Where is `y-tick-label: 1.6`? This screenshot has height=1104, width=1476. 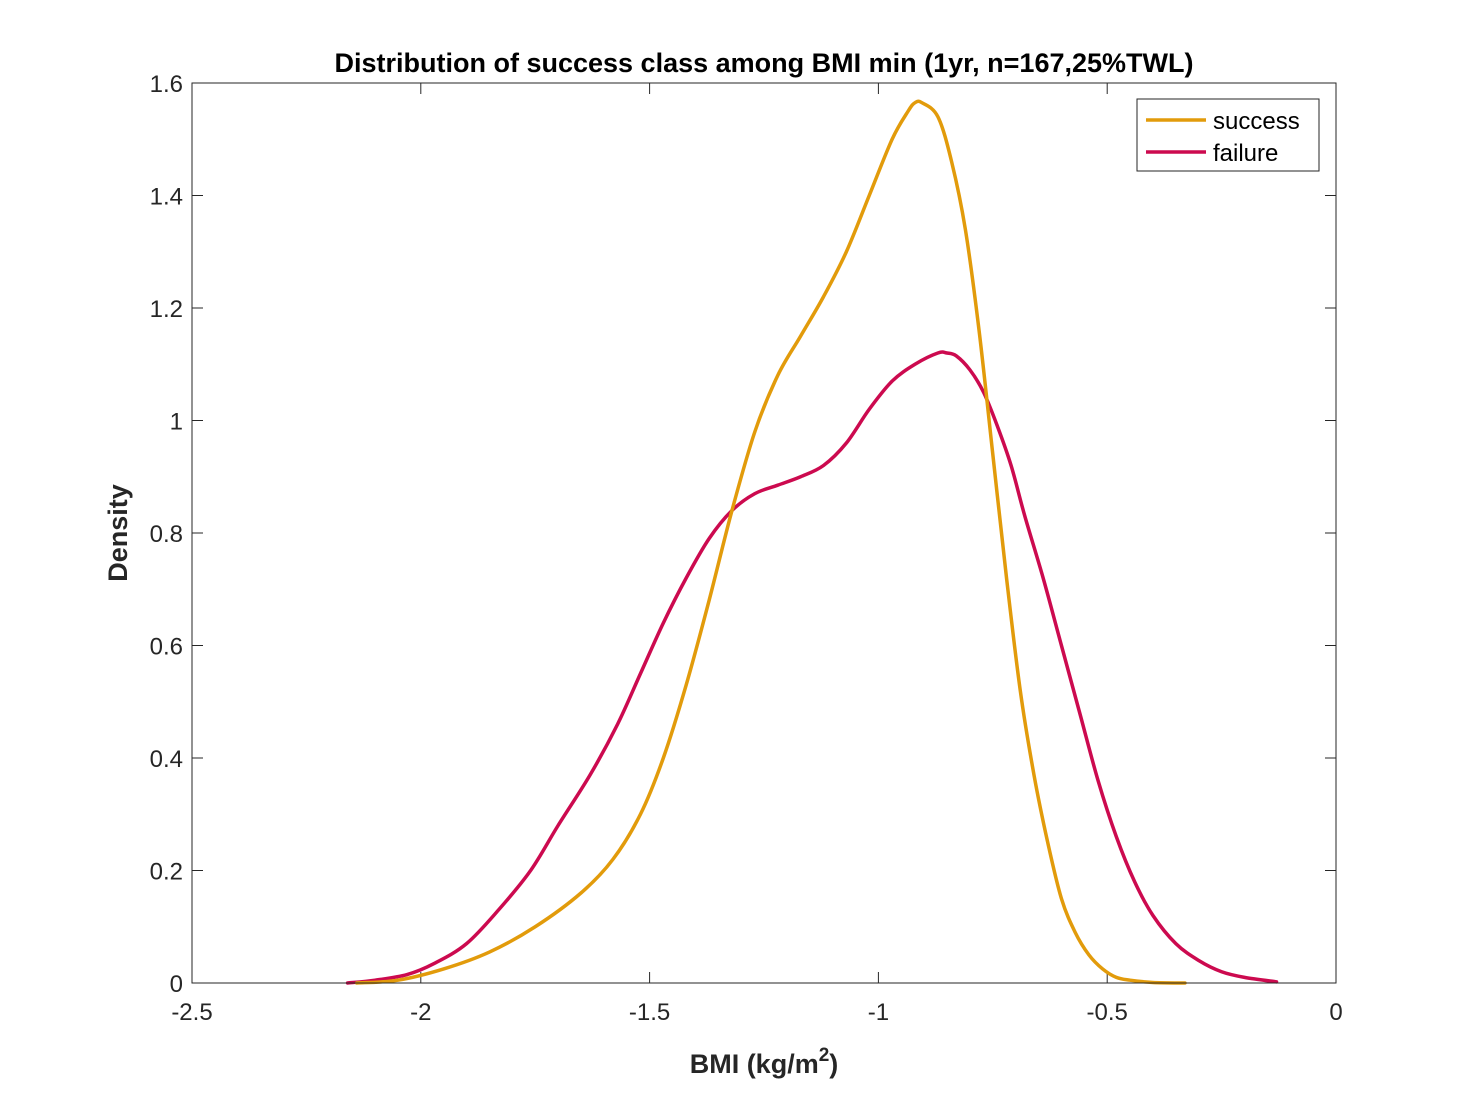
y-tick-label: 1.6 is located at coordinates (166, 84).